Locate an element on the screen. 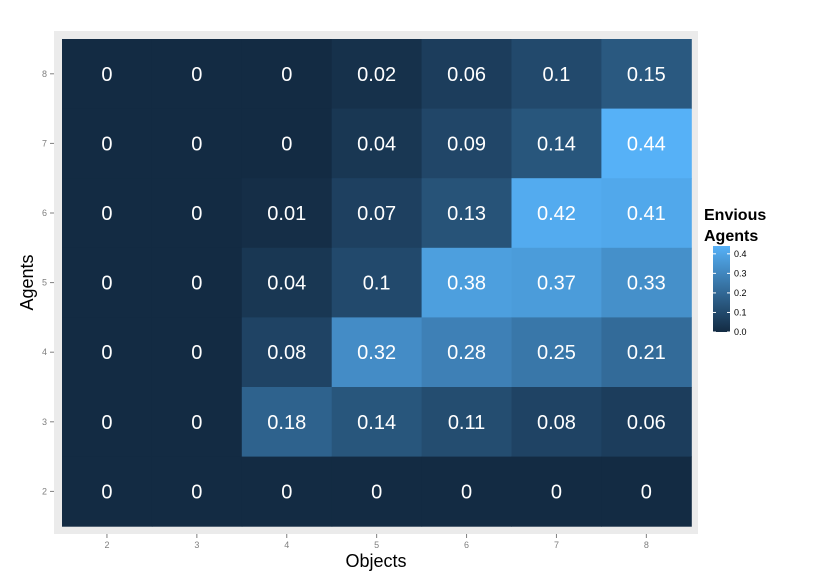 This screenshot has height=588, width=830. cell-value-label: 0.01 is located at coordinates (286, 214).